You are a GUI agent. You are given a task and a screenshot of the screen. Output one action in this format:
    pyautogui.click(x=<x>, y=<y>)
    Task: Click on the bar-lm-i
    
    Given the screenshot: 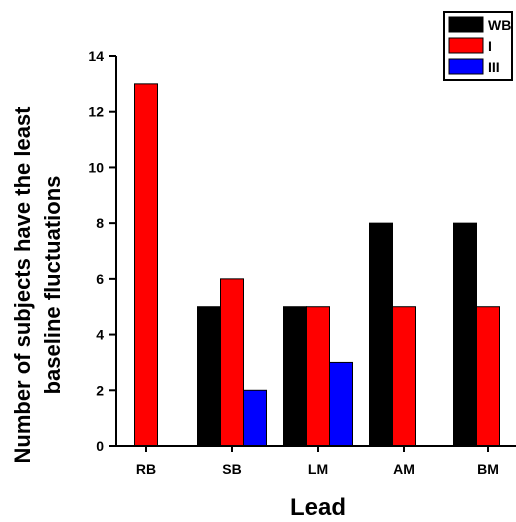 What is the action you would take?
    pyautogui.click(x=318, y=376)
    